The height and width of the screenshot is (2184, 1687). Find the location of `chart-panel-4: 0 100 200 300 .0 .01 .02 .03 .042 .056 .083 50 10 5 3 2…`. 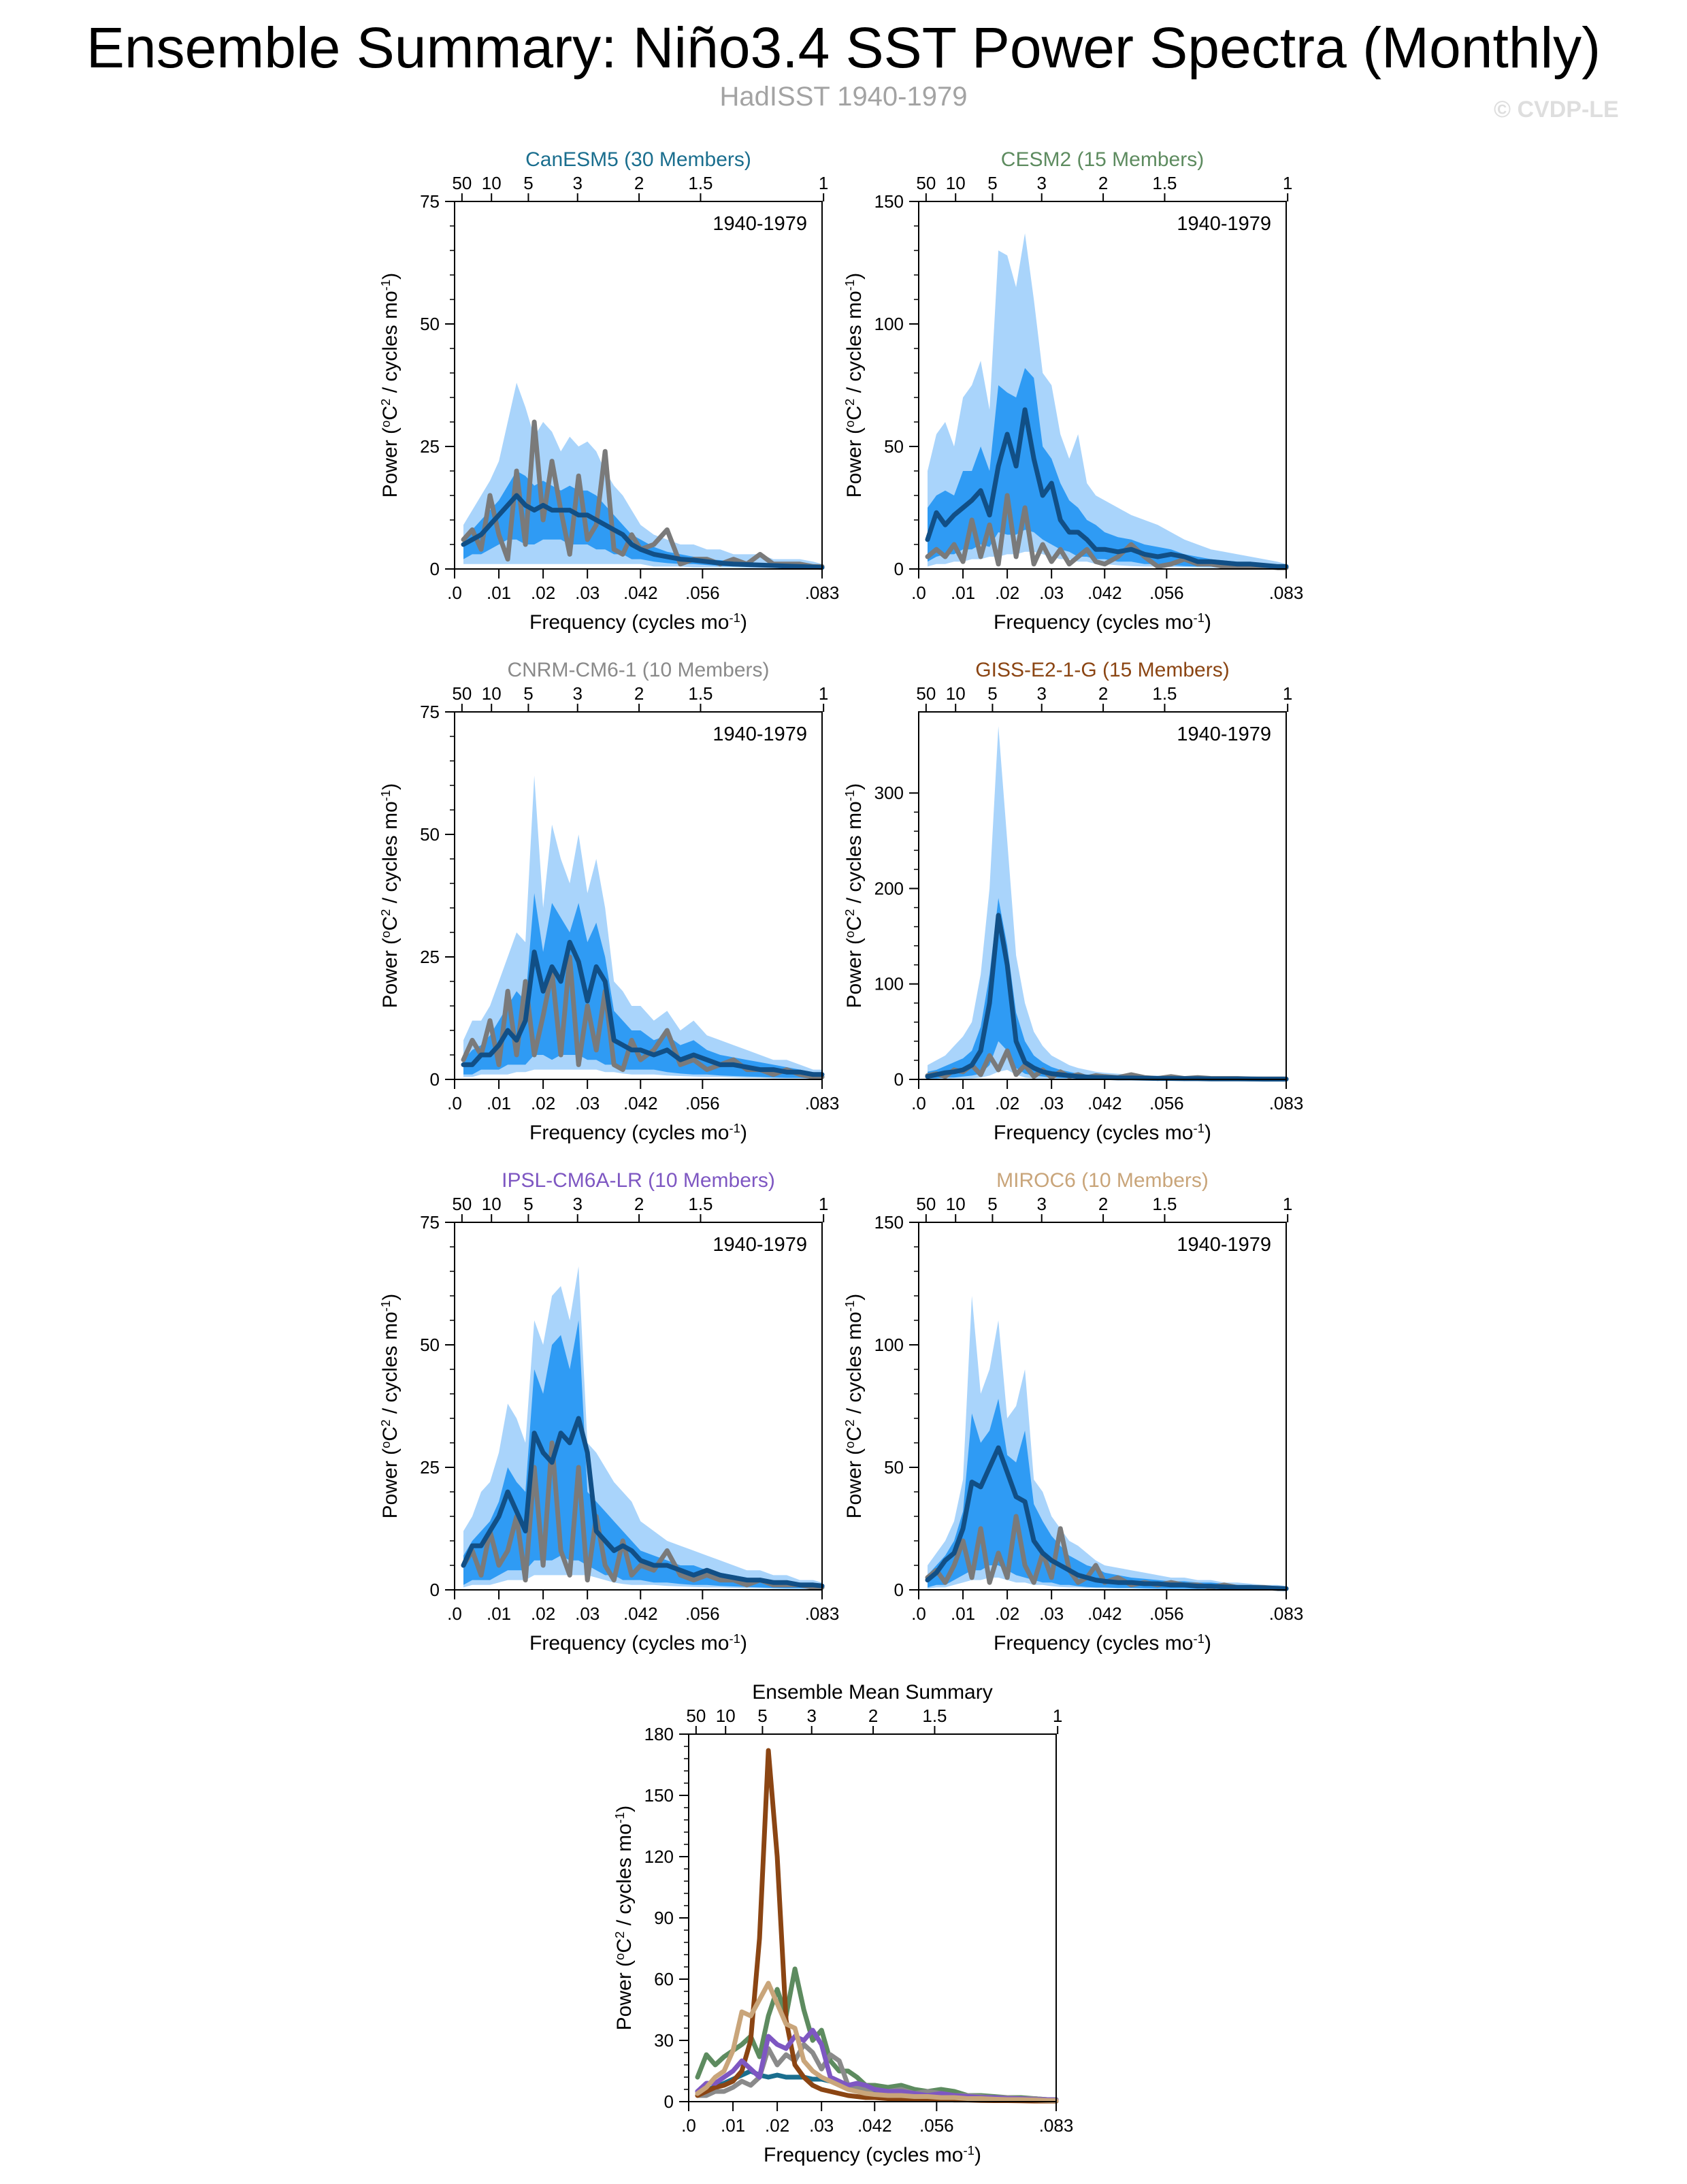

chart-panel-4: 0 100 200 300 .0 .01 .02 .03 .042 .056 .083 50 10 5 3 2… is located at coordinates (1073, 901).